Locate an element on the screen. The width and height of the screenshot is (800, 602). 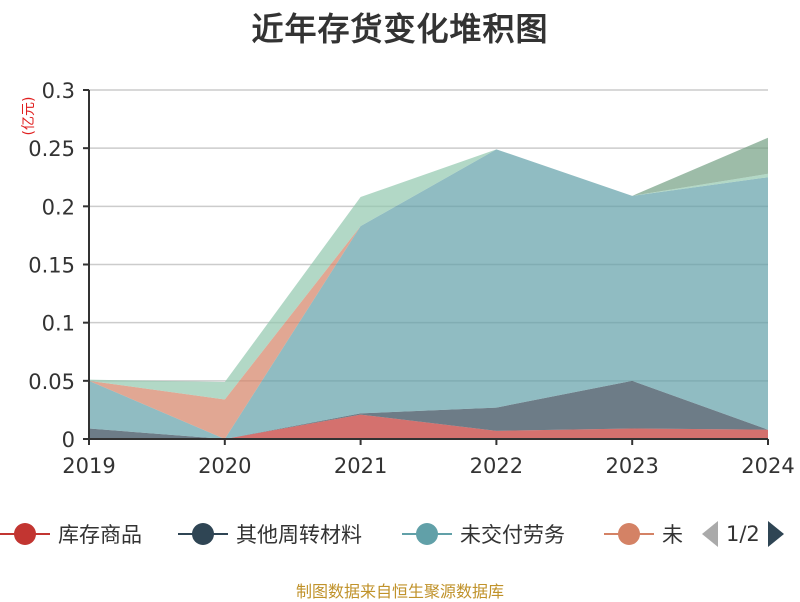
y-tick-label: 0.15 is located at coordinates (51, 266).